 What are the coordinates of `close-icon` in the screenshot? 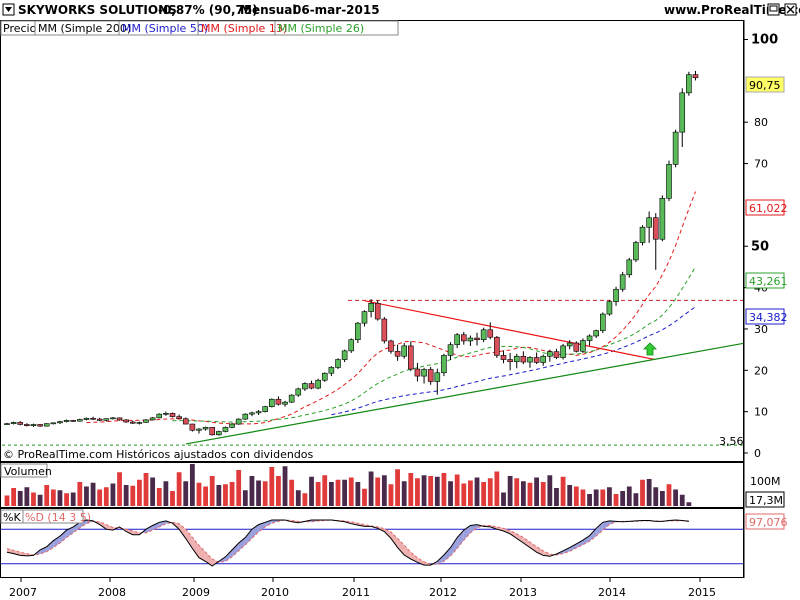 It's located at (790, 9).